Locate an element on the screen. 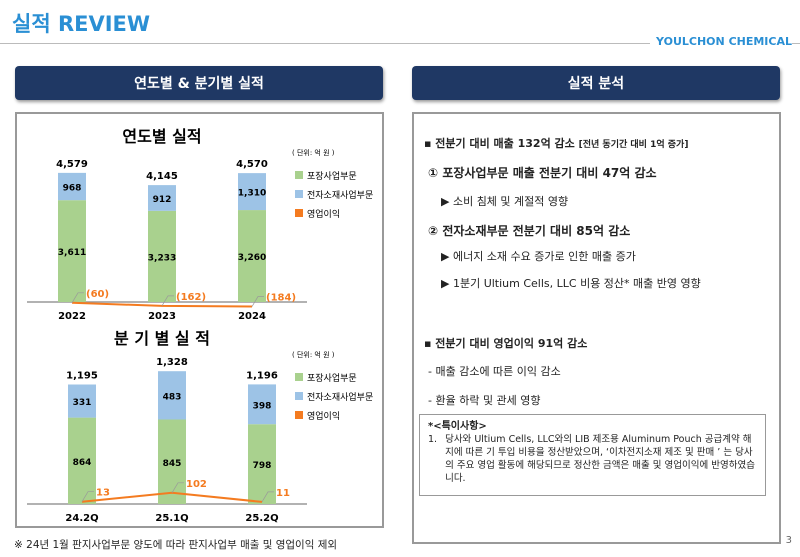  analysis-summary-sales: ▪ 전분기 대비 매출 132억 감소 [전년 동기간 대비 1억 증가] is located at coordinates (556, 143).